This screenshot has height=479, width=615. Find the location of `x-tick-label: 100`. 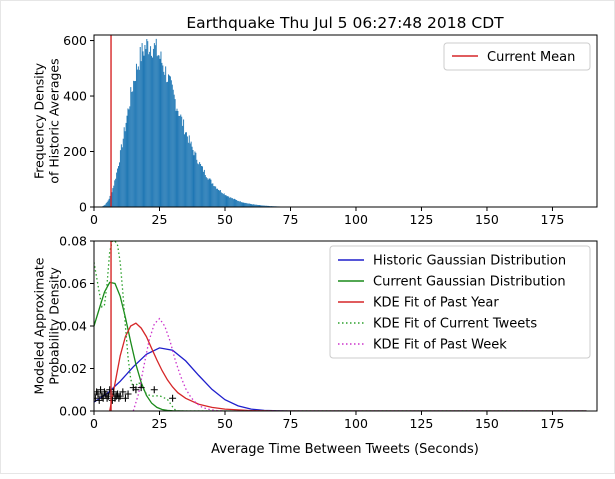

x-tick-label: 100 is located at coordinates (356, 423).